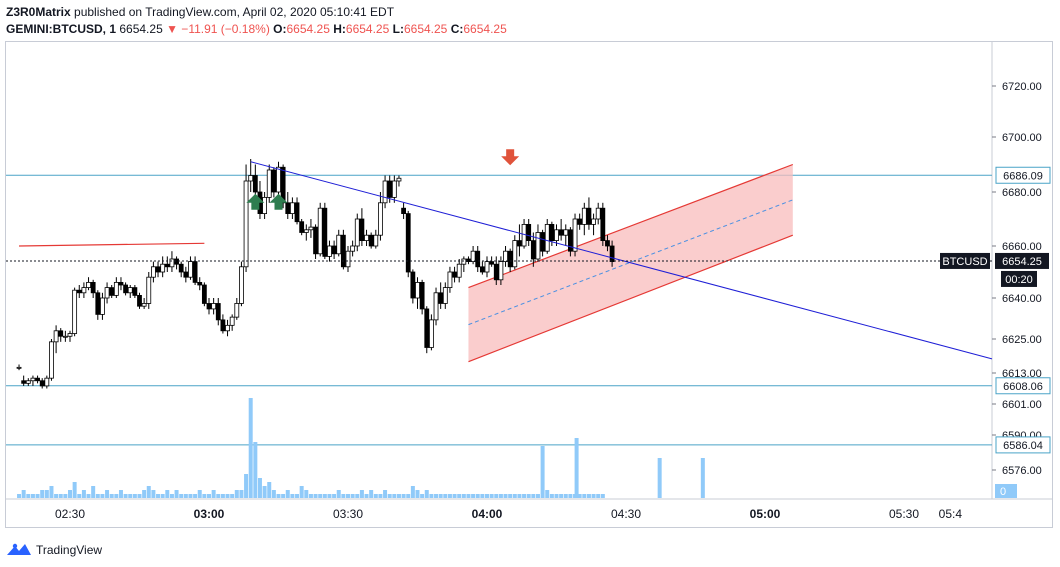 Image resolution: width=1060 pixels, height=567 pixels. What do you see at coordinates (1023, 446) in the screenshot?
I see `level-badge-label: 6586.04` at bounding box center [1023, 446].